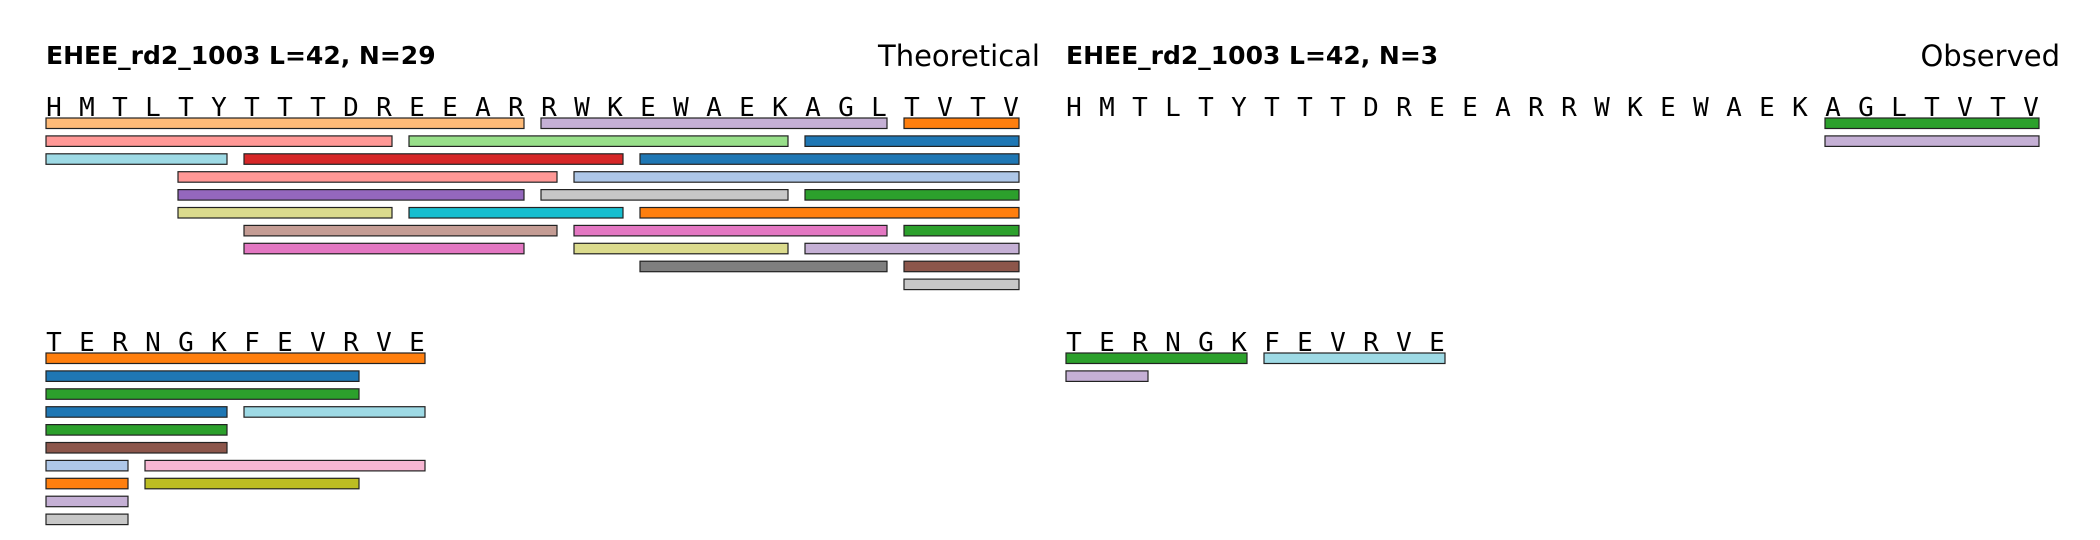  What do you see at coordinates (1990, 56) in the screenshot?
I see `panel-mode-label: Observed` at bounding box center [1990, 56].